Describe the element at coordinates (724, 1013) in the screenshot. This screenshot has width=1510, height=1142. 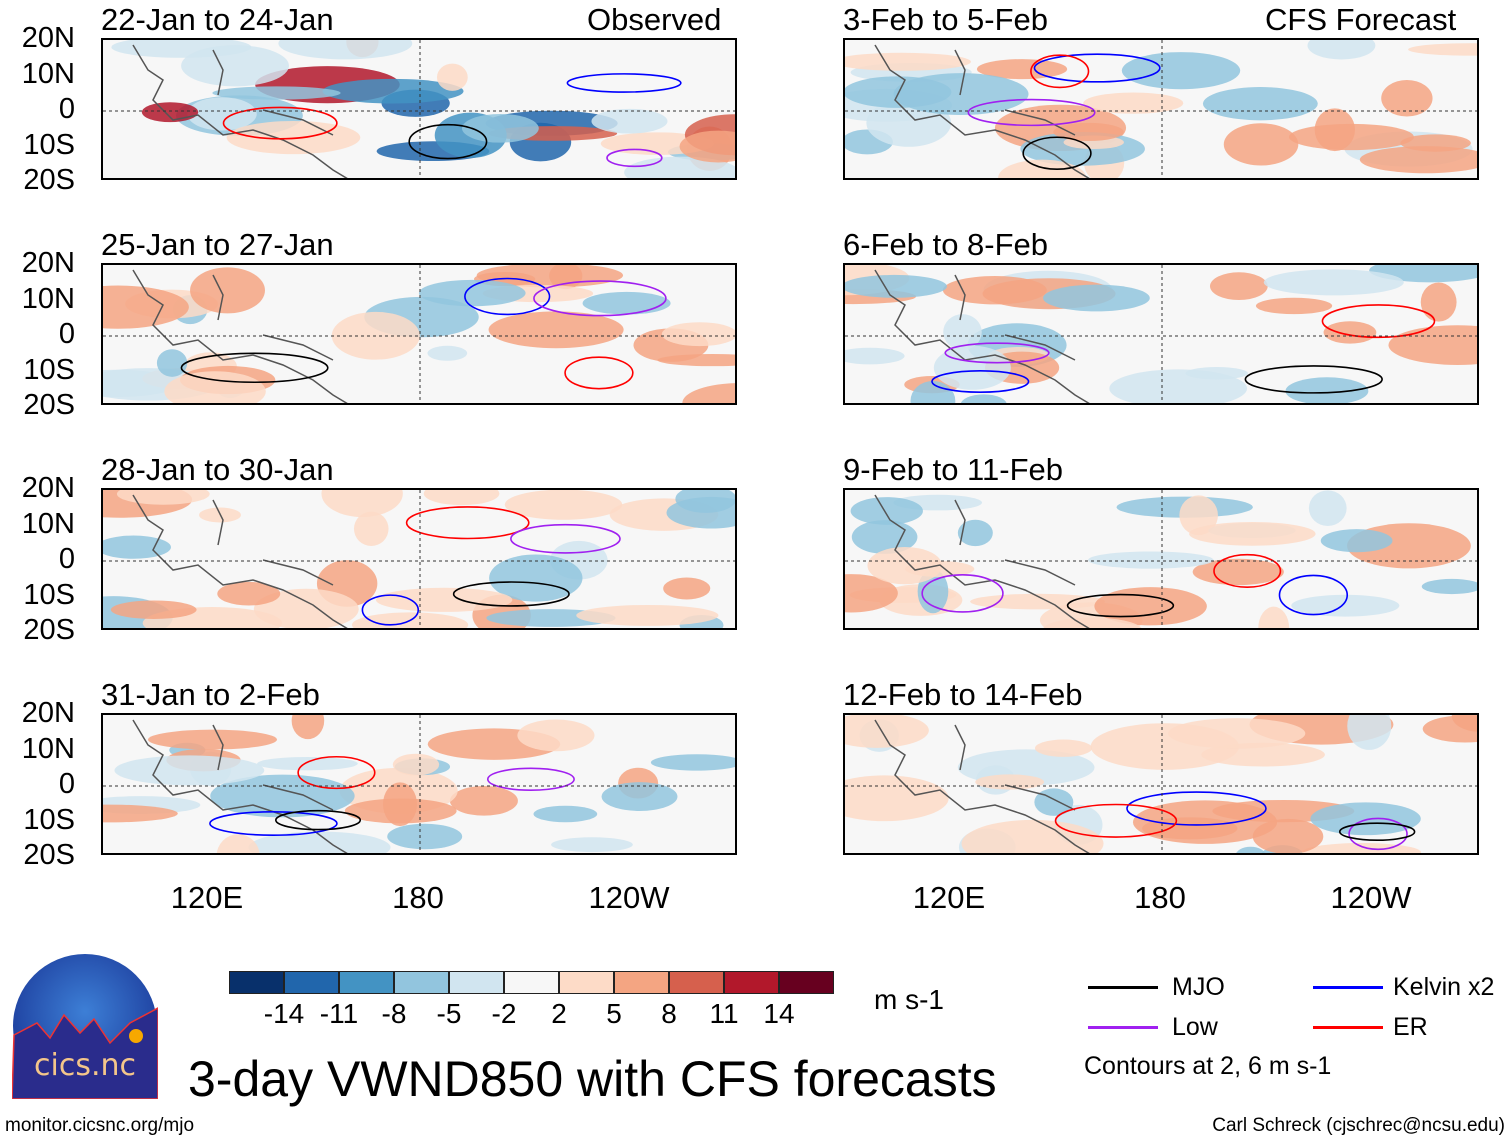
I see `colorbar-label: 11` at that location.